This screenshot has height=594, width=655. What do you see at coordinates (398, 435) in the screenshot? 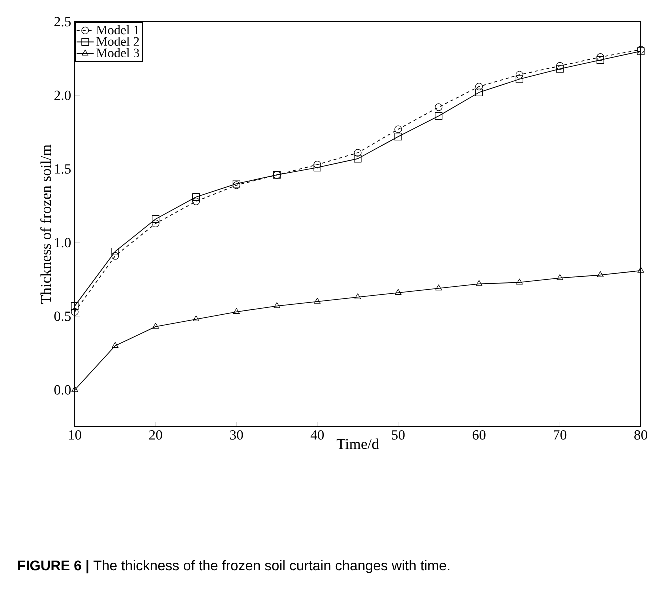
I see `x-tick-label: 50` at bounding box center [398, 435].